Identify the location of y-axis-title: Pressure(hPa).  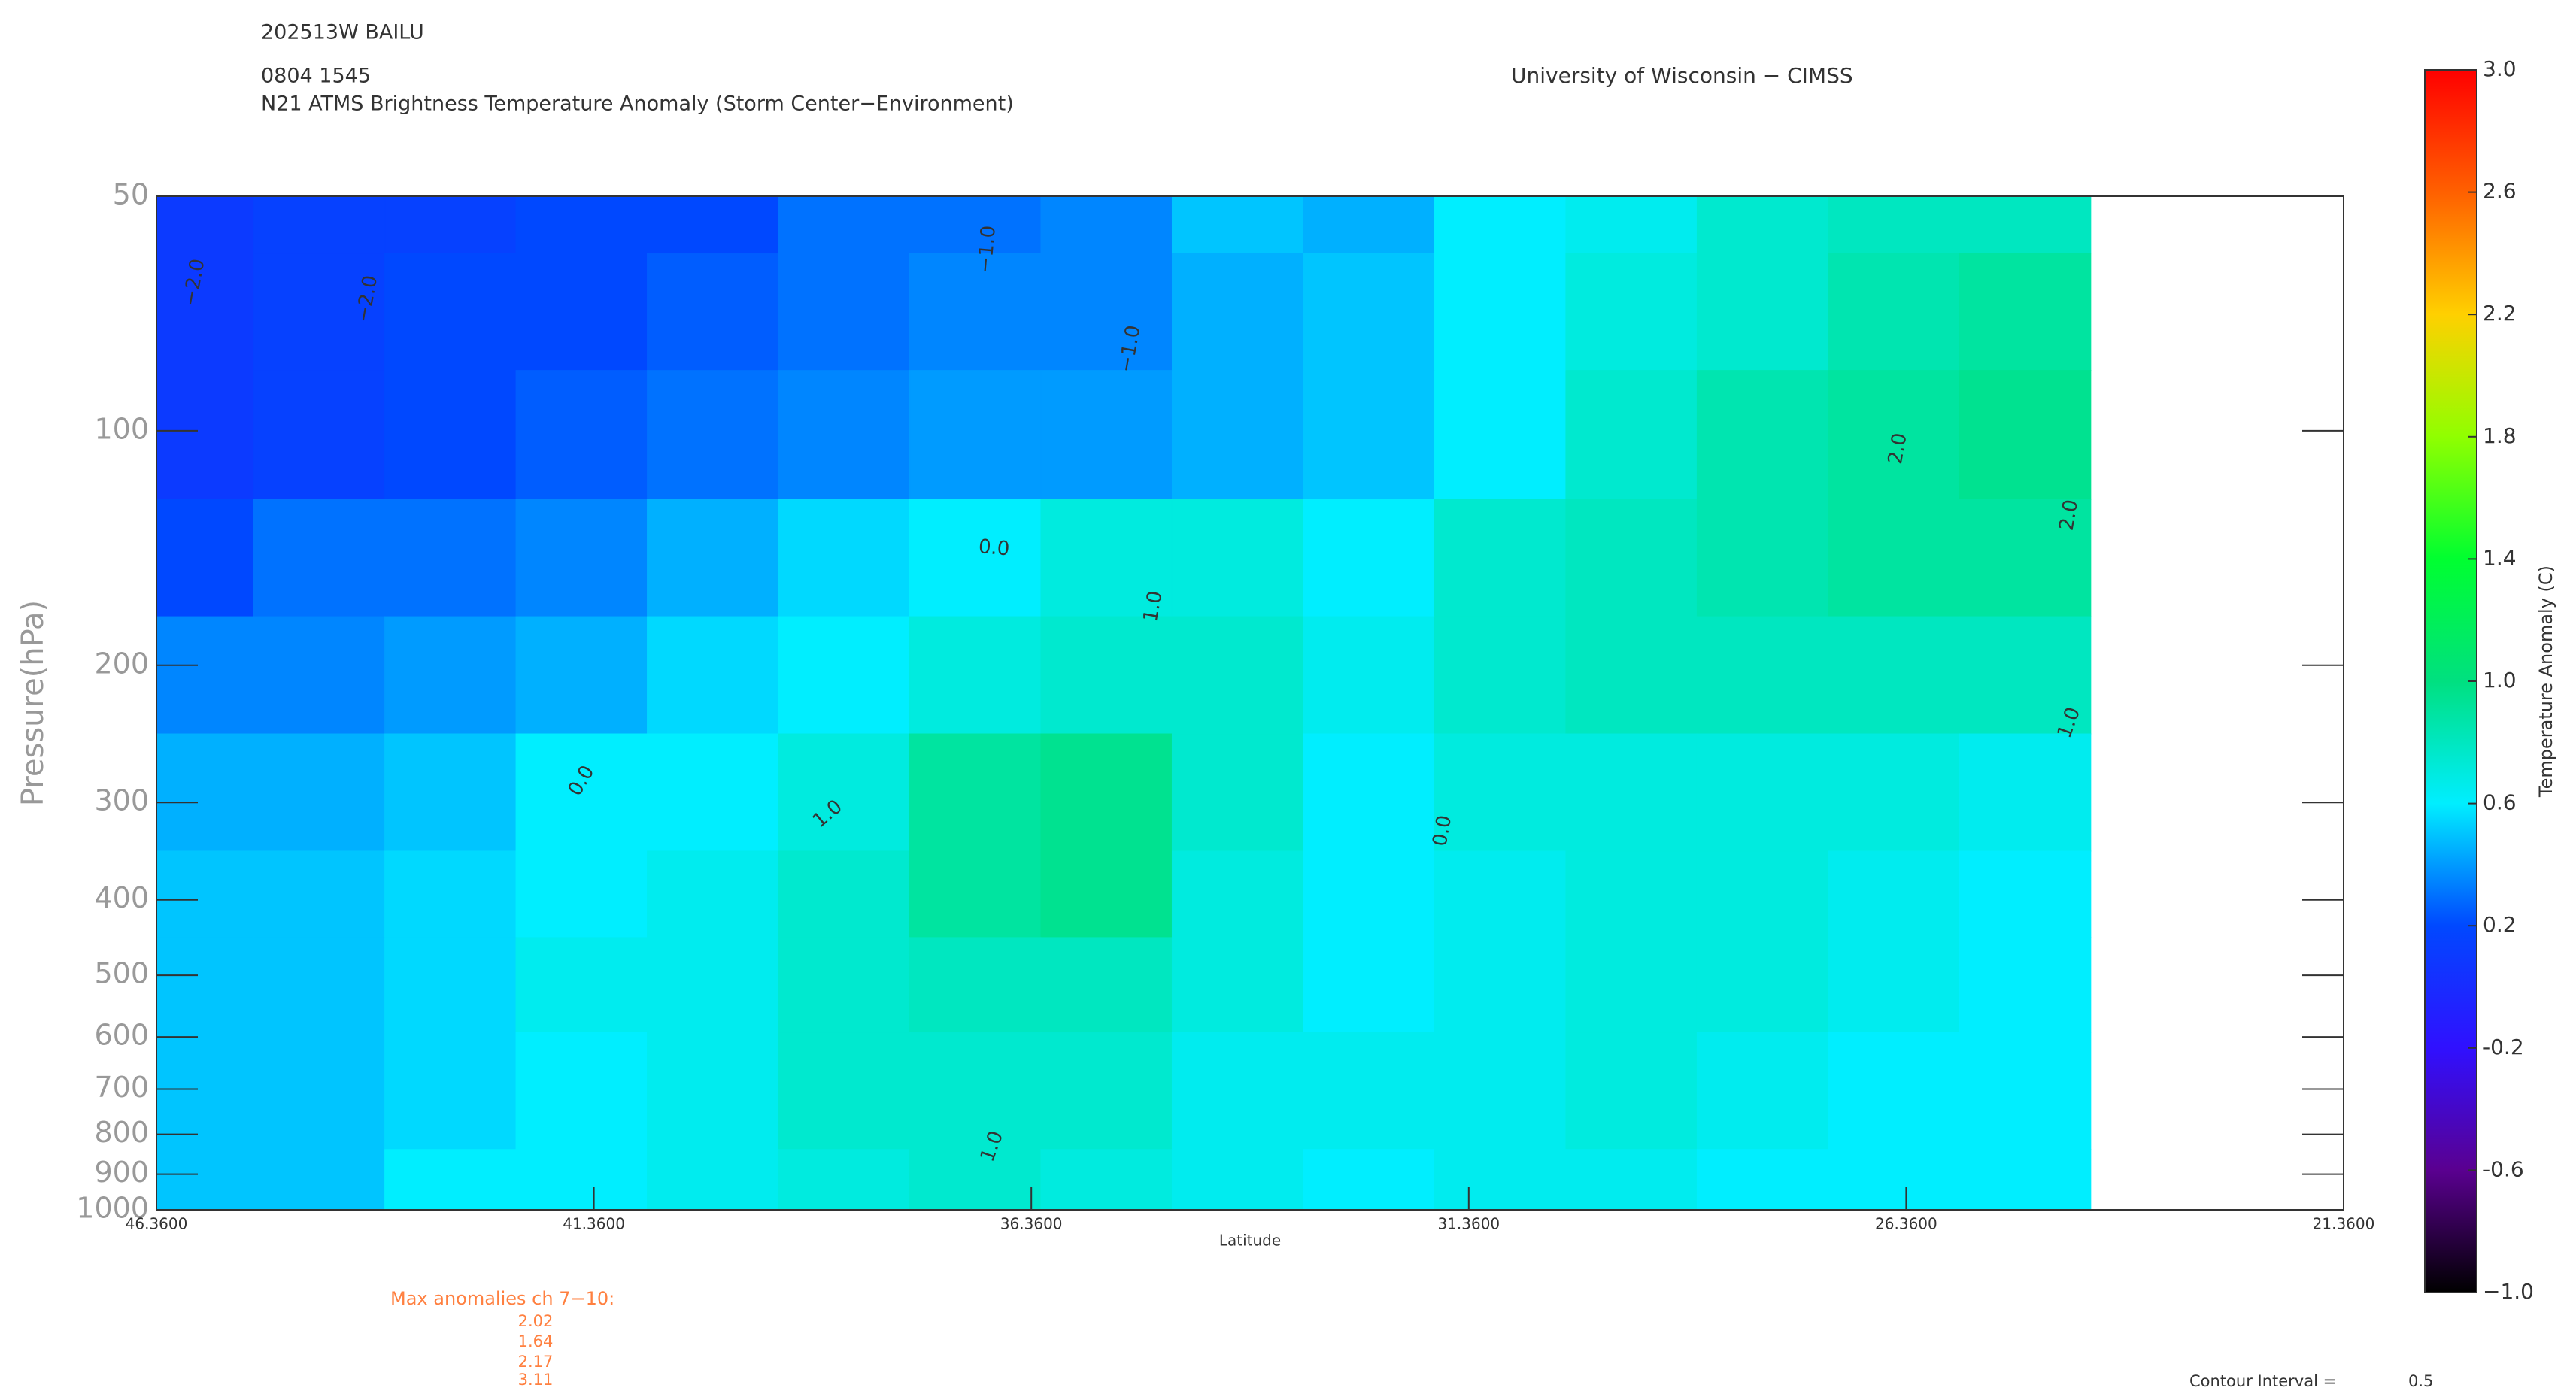
(33, 703).